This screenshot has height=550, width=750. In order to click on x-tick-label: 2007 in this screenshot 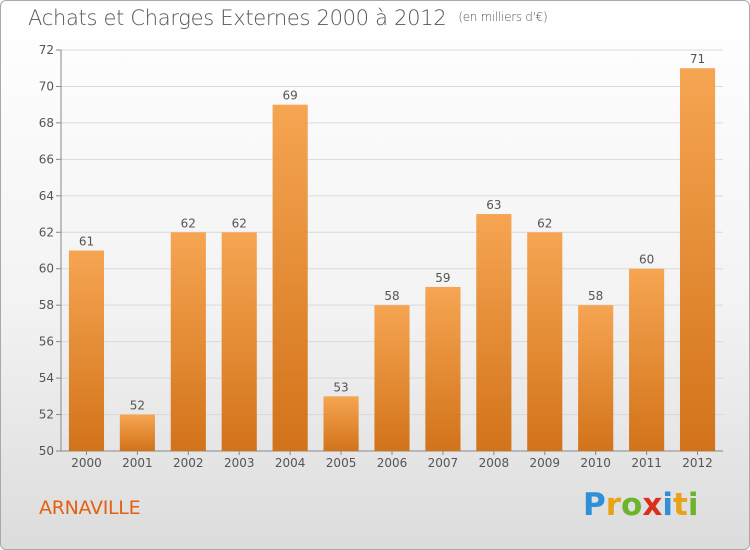, I will do `click(443, 463)`.